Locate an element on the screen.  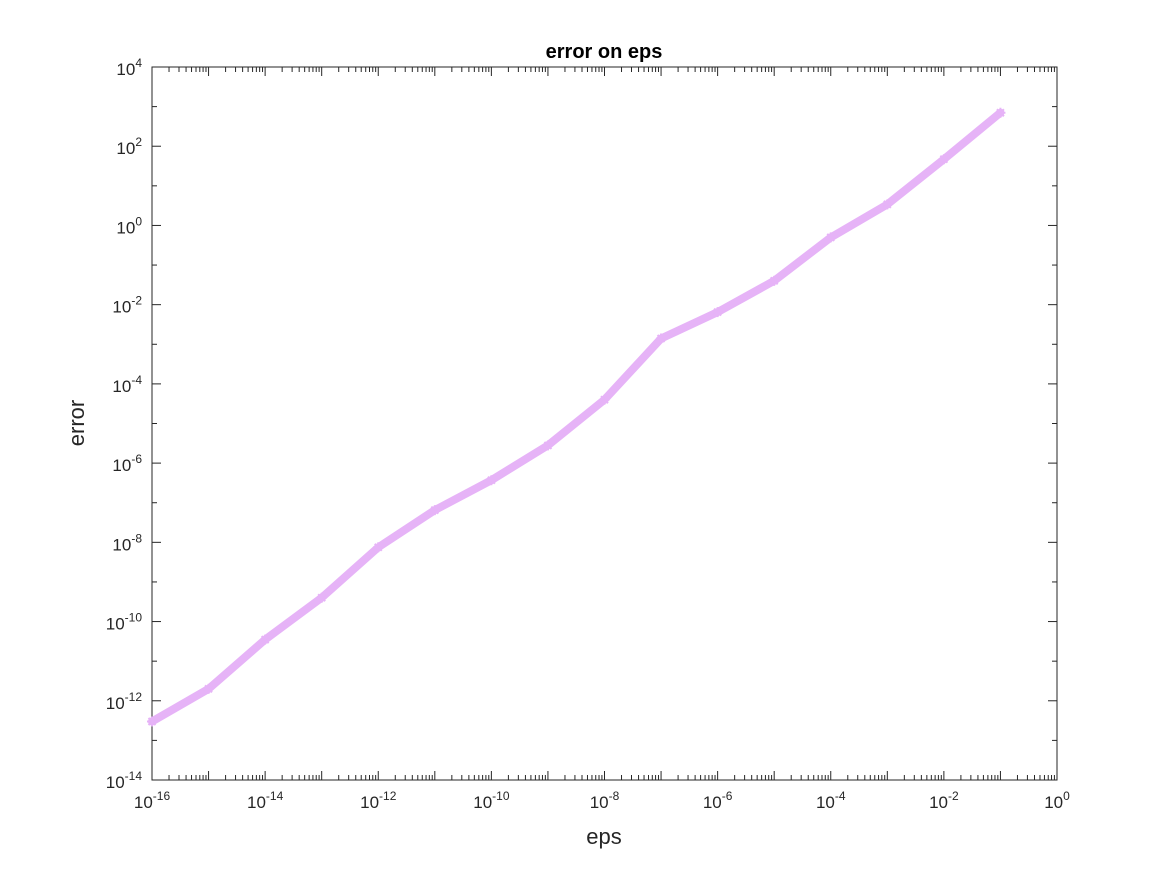
tick-exponent: 4 is located at coordinates (138, 63).